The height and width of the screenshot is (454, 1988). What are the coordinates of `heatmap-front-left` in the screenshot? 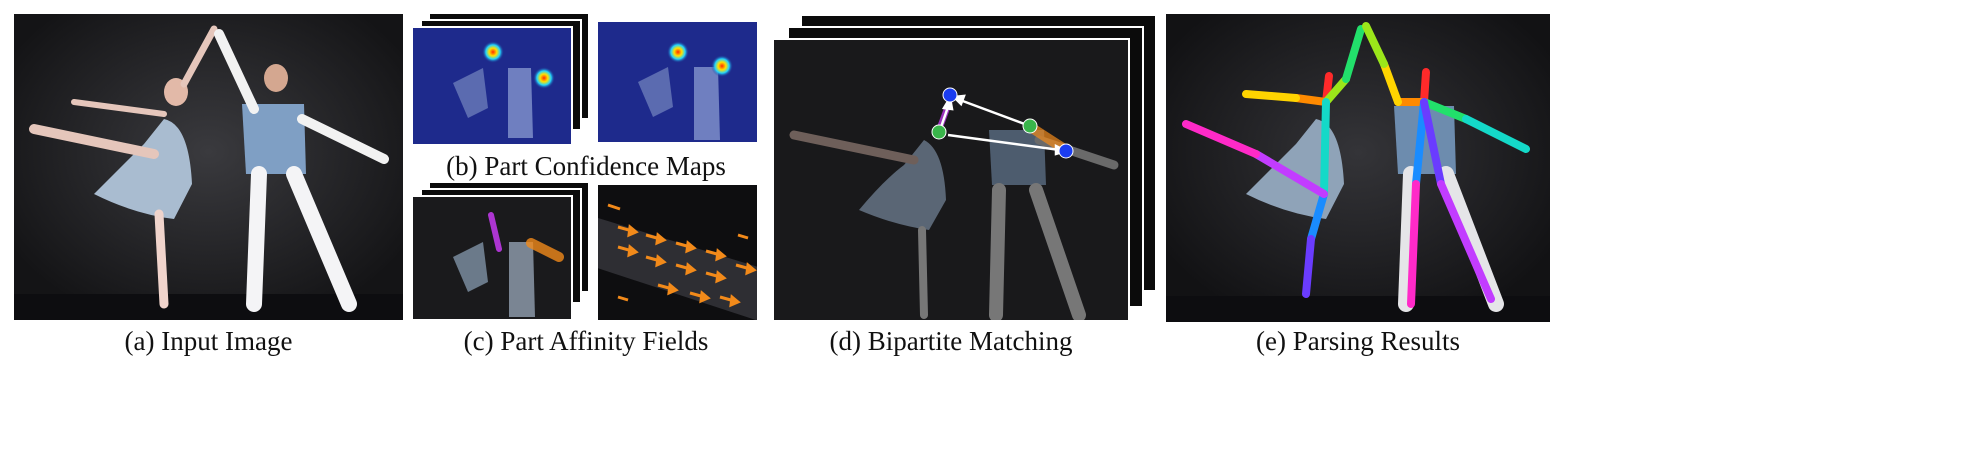 It's located at (492, 86).